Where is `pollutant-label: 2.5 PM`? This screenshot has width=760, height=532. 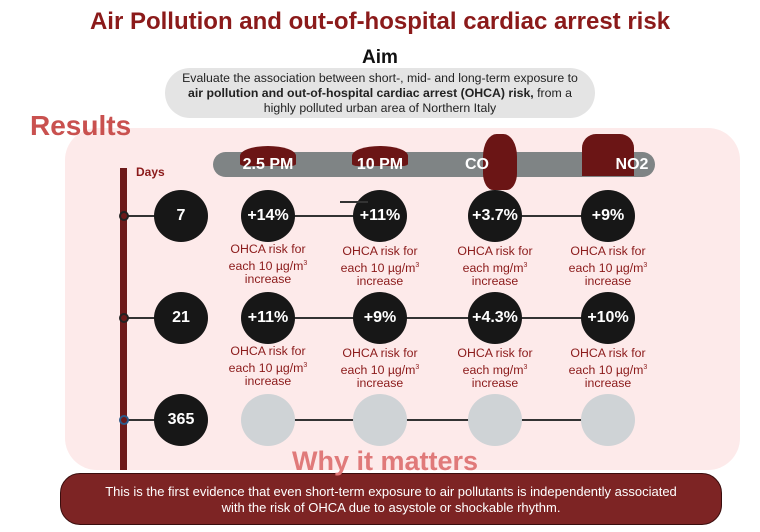
pollutant-label: 2.5 PM is located at coordinates (268, 164).